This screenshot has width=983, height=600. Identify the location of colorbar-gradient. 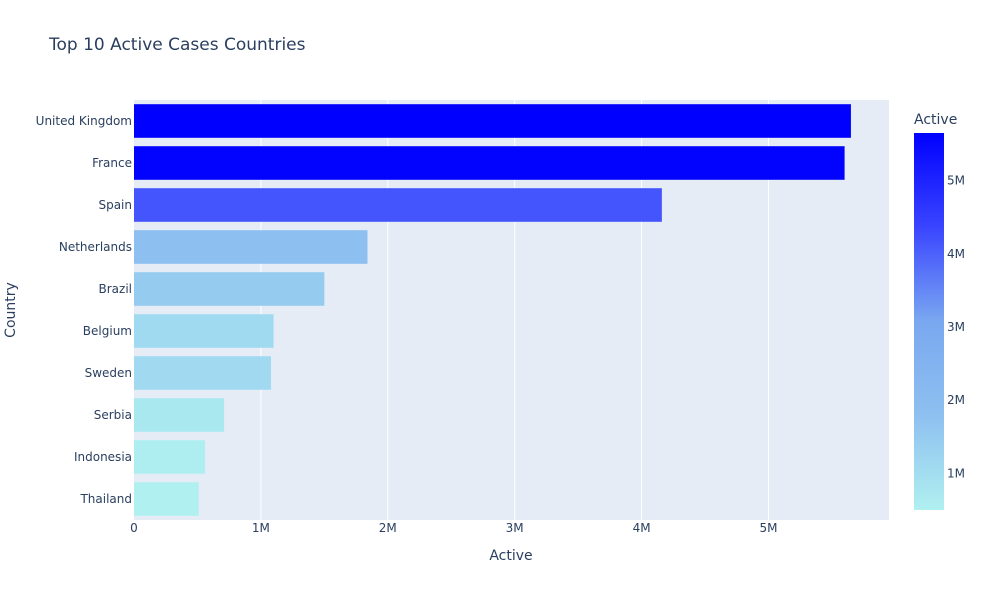
(929, 321).